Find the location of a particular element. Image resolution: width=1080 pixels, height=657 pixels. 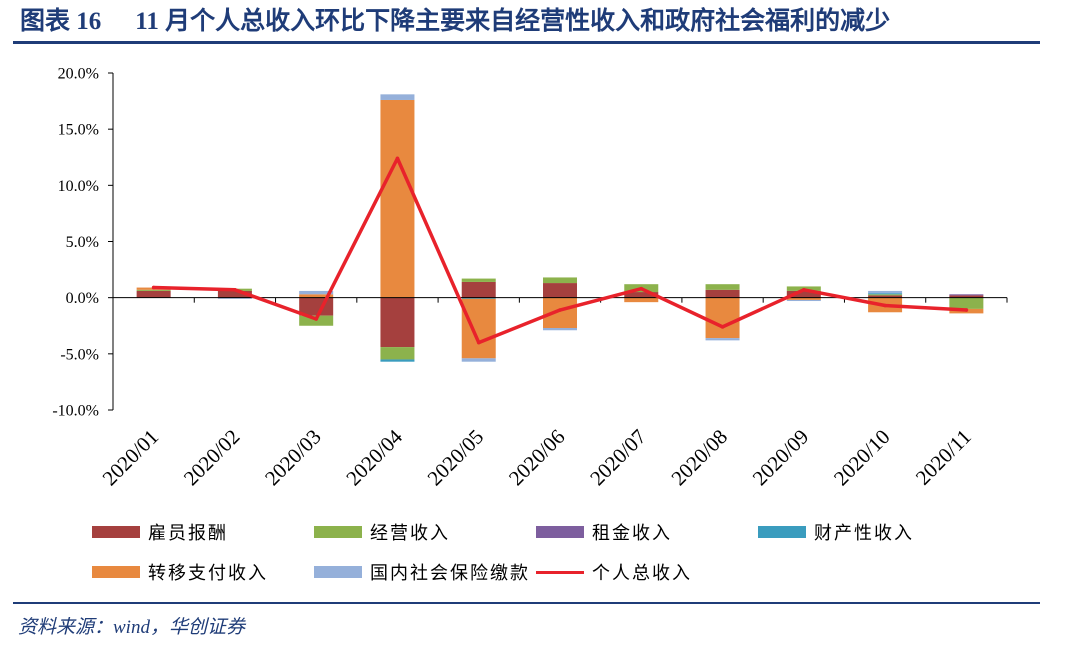

x-tick-label: 2020/03 is located at coordinates (293, 458).